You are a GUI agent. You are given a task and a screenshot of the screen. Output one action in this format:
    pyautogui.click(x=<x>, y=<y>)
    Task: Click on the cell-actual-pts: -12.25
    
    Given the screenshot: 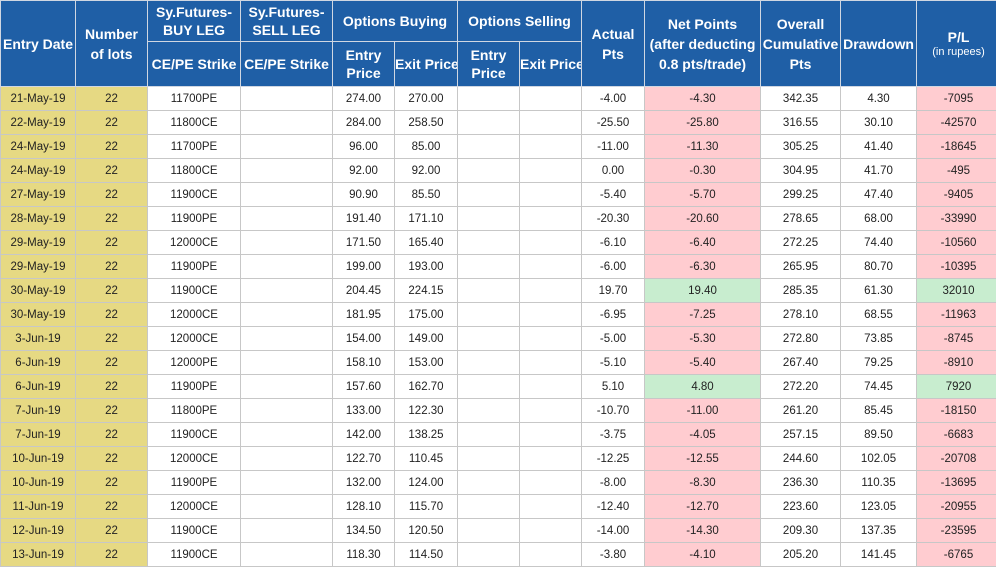 What is the action you would take?
    pyautogui.click(x=613, y=459)
    